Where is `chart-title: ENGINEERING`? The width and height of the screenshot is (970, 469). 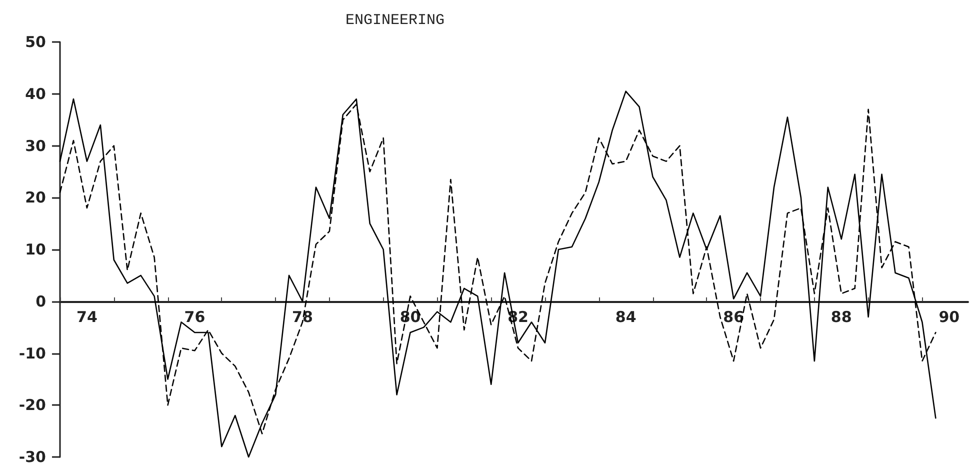 chart-title: ENGINEERING is located at coordinates (395, 20).